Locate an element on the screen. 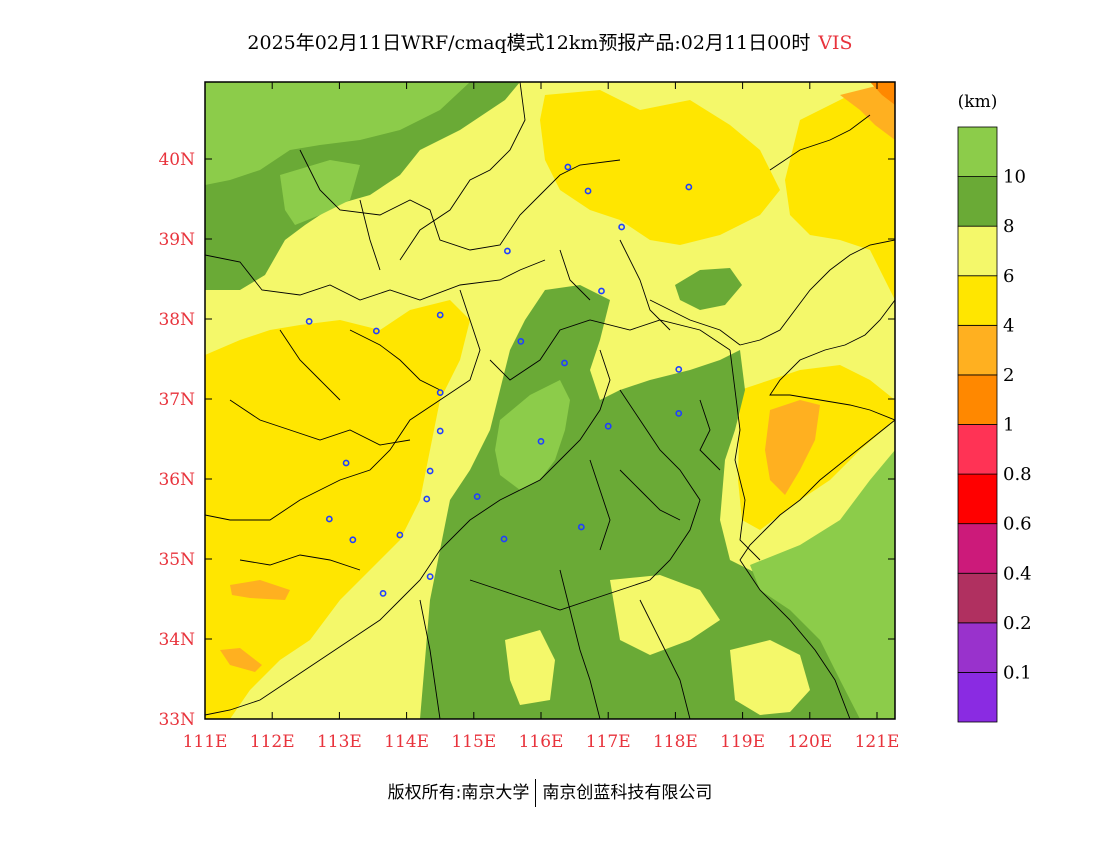 This screenshot has width=1100, height=850. lat-tick-label: 39N is located at coordinates (176, 240).